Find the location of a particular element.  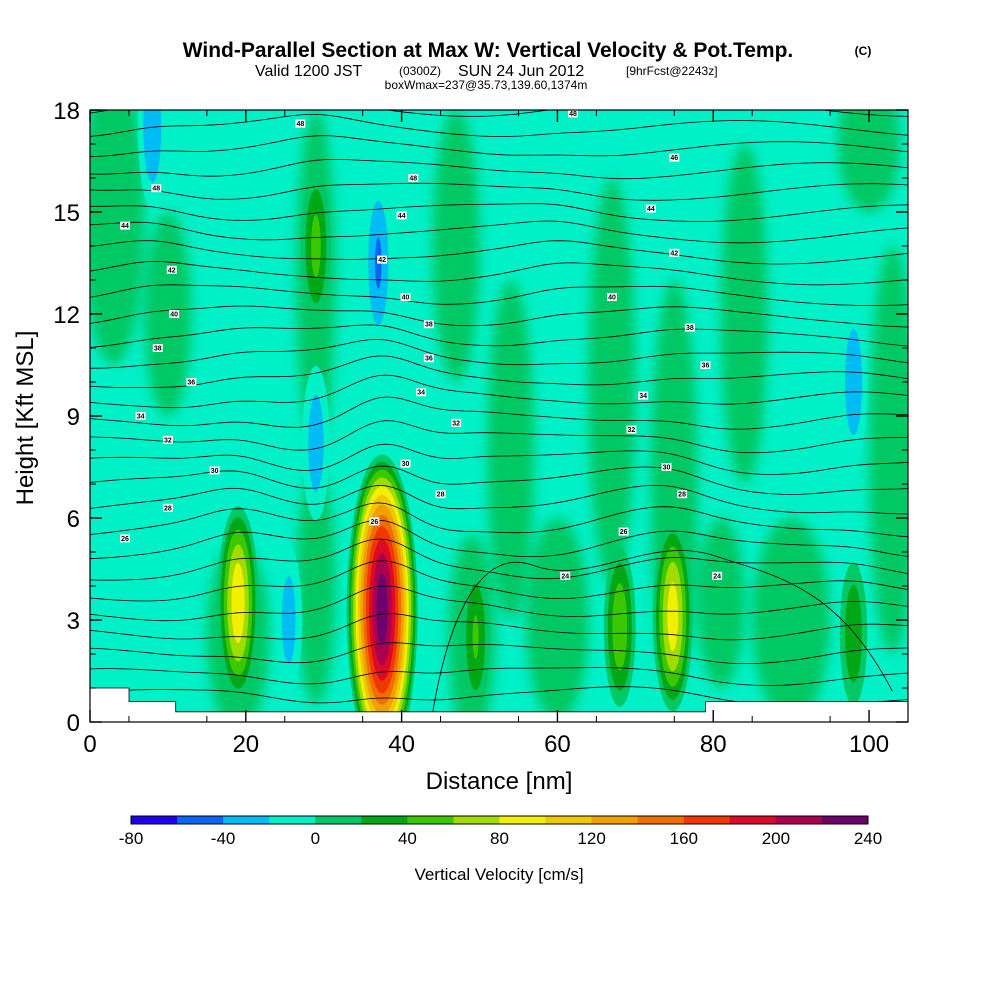

theta-label-text: 34 is located at coordinates (643, 396).